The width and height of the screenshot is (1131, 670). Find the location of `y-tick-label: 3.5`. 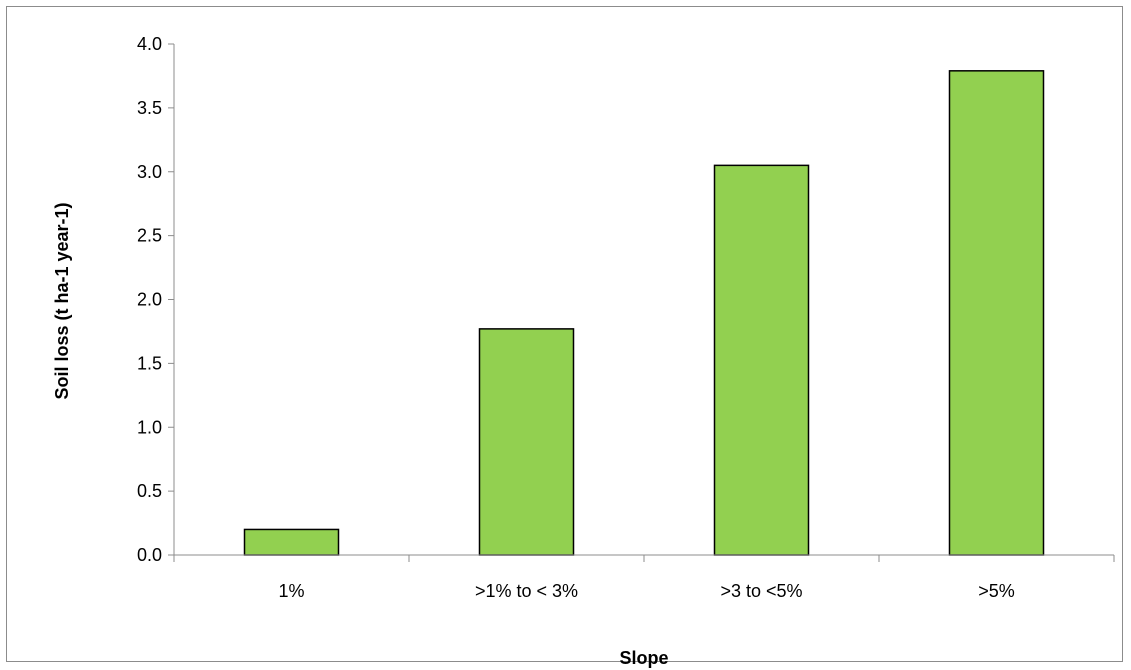

y-tick-label: 3.5 is located at coordinates (149, 108).